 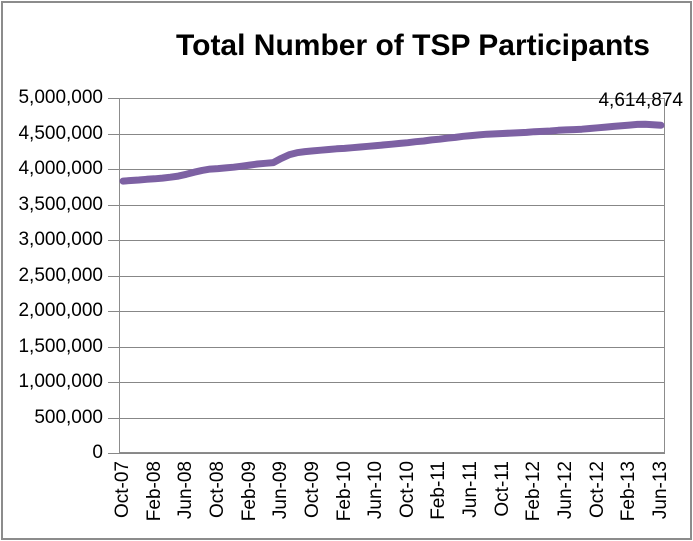 What do you see at coordinates (661, 490) in the screenshot?
I see `x-axis-label: Jun-13` at bounding box center [661, 490].